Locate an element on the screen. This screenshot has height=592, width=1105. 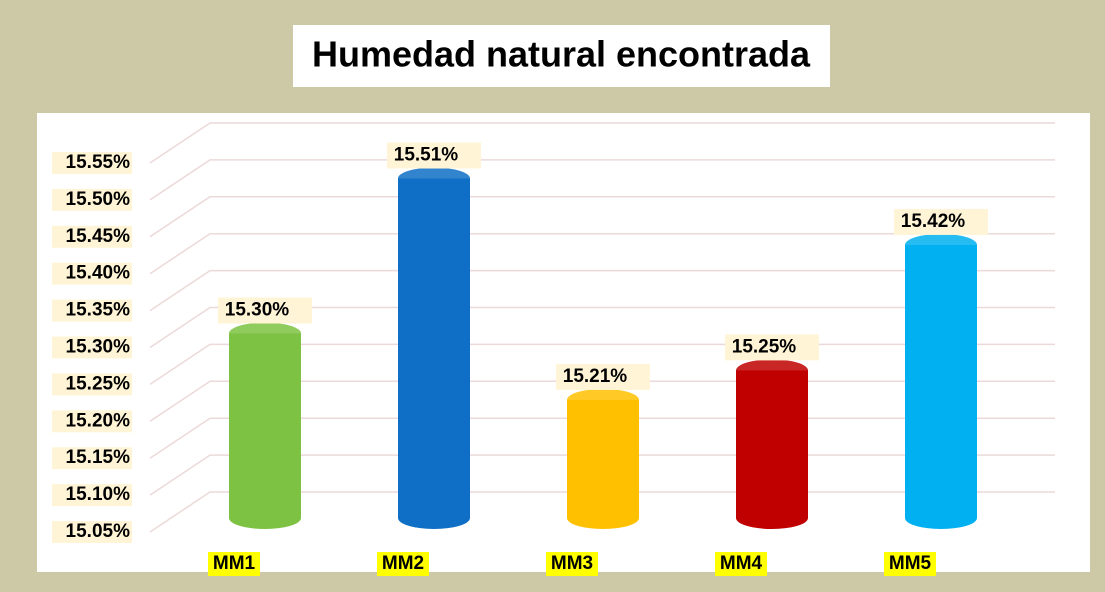
x-tick-label: MM5 is located at coordinates (910, 563).